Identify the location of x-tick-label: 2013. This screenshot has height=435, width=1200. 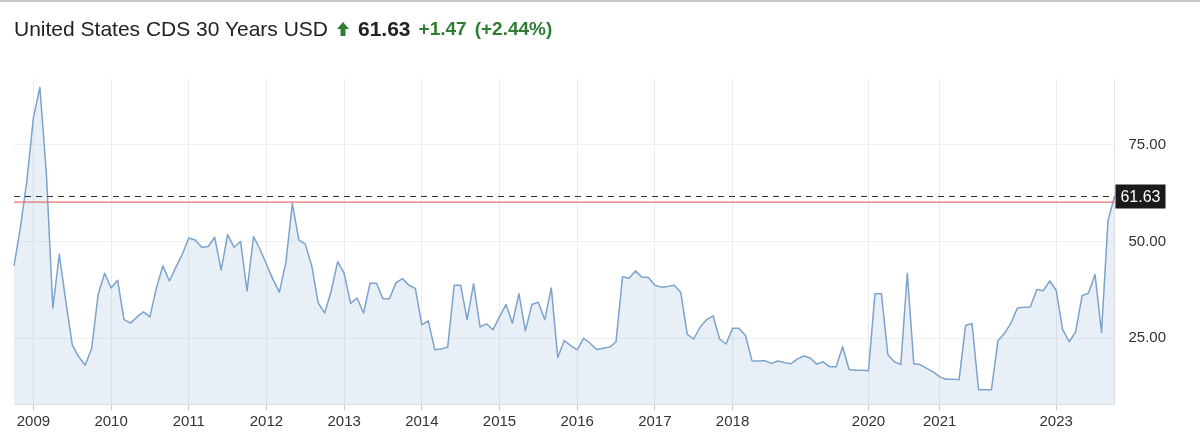
(344, 421).